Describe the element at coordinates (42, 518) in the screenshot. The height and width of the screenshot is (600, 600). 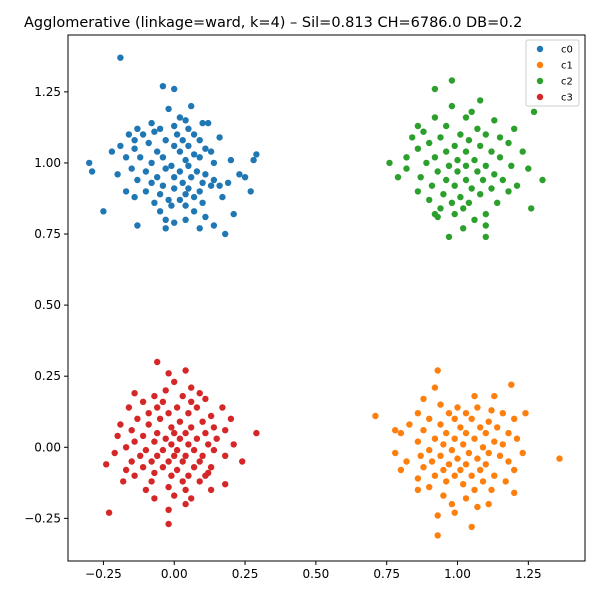
I see `y-tick-label: −0.25` at that location.